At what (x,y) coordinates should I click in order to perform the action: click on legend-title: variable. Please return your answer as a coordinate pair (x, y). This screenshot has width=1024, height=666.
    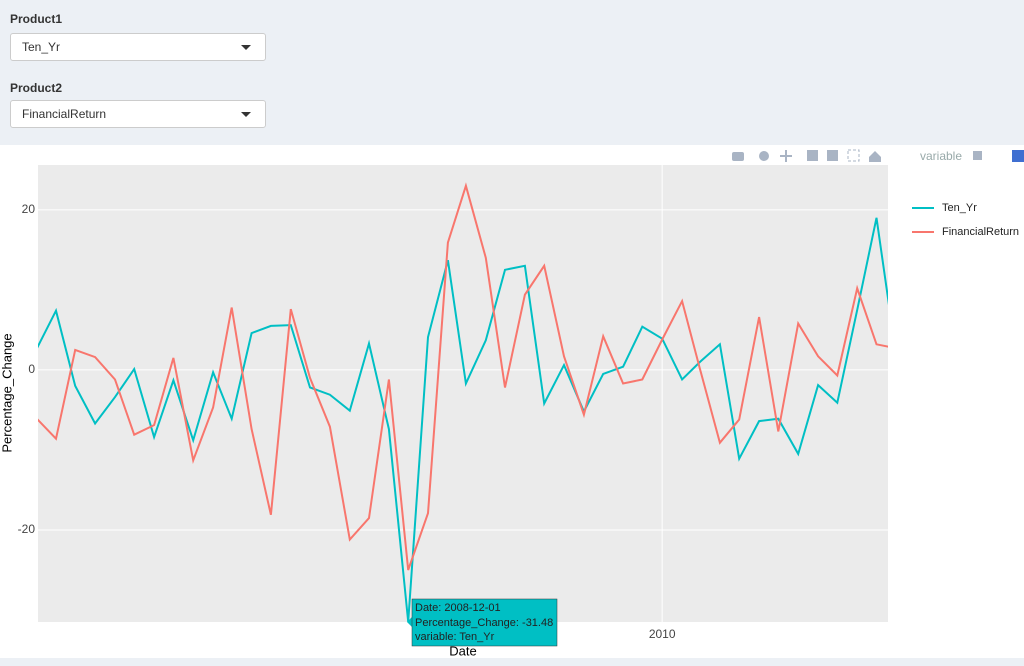
    Looking at the image, I should click on (941, 156).